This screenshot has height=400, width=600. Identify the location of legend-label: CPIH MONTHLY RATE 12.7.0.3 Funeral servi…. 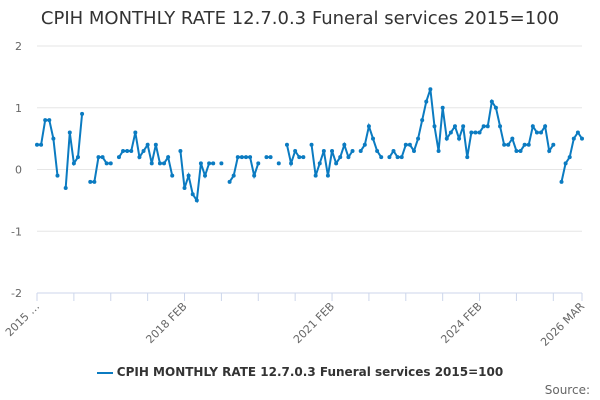
(310, 372).